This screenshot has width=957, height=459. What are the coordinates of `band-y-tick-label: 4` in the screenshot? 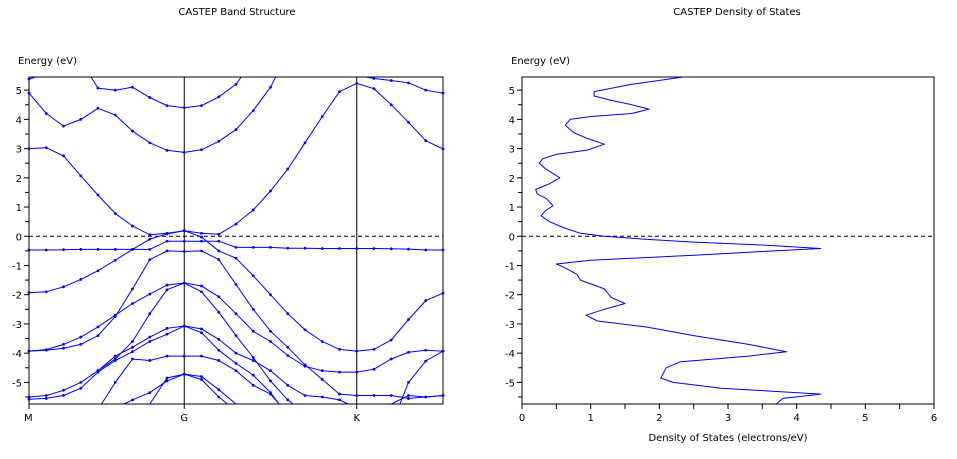 It's located at (19, 120).